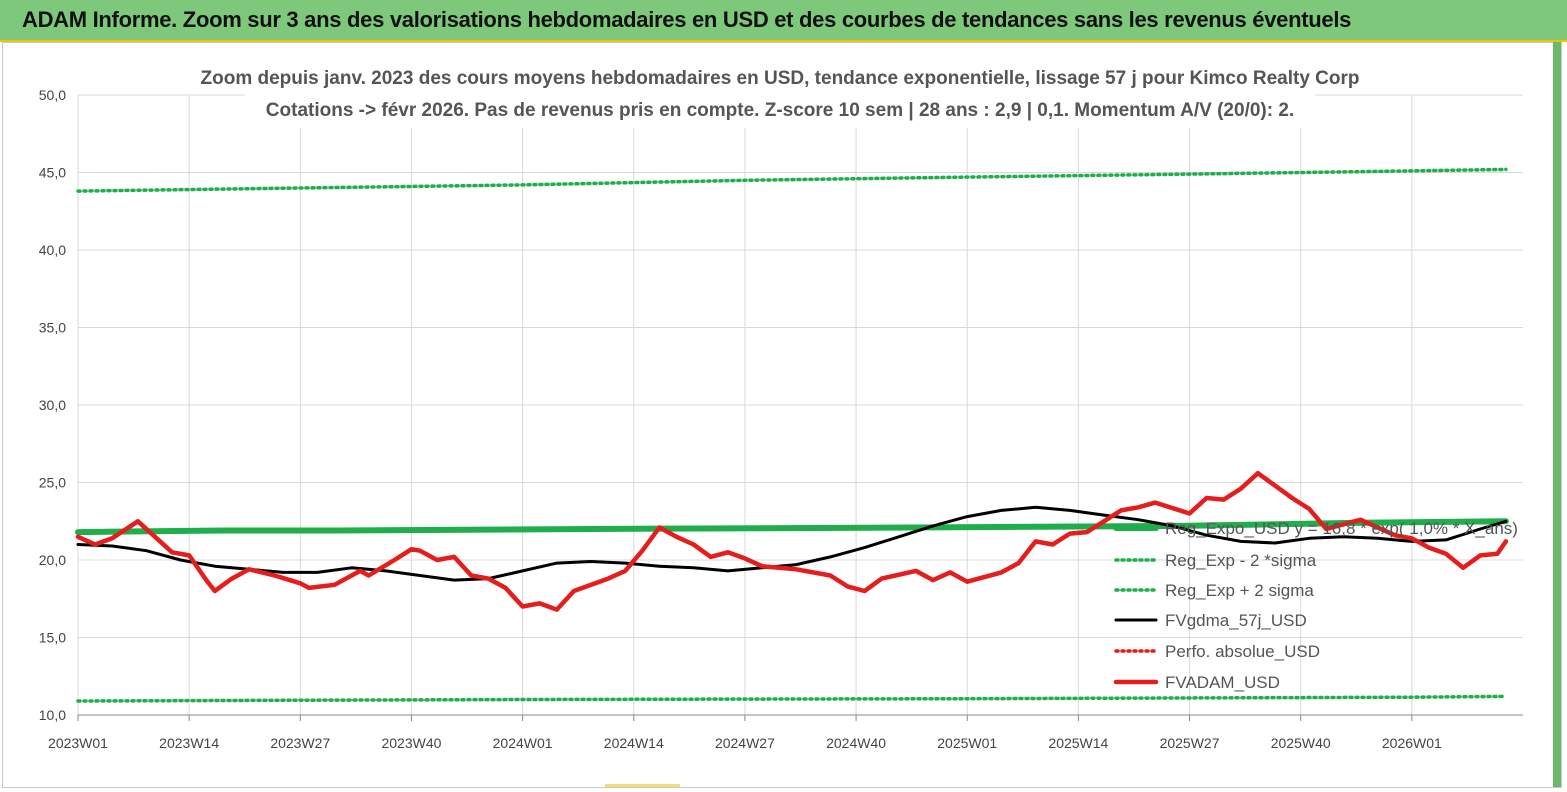 This screenshot has height=792, width=1567. I want to click on x-tick-label: 2023W27, so click(300, 743).